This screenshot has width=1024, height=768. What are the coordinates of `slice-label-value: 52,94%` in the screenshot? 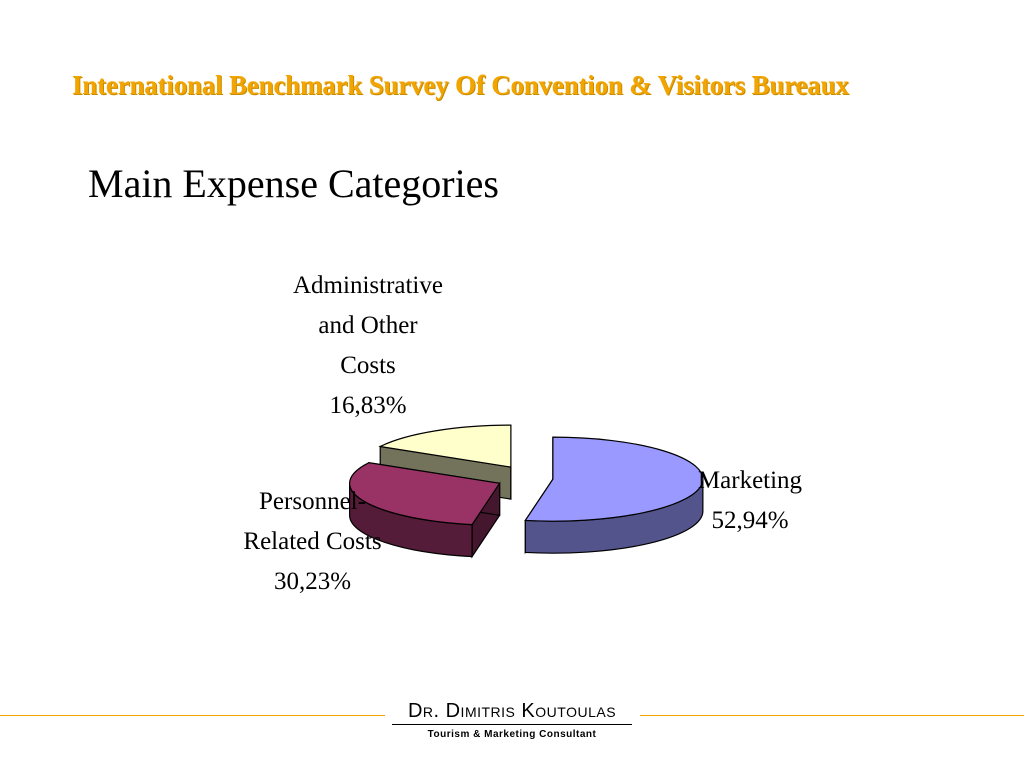 It's located at (750, 520).